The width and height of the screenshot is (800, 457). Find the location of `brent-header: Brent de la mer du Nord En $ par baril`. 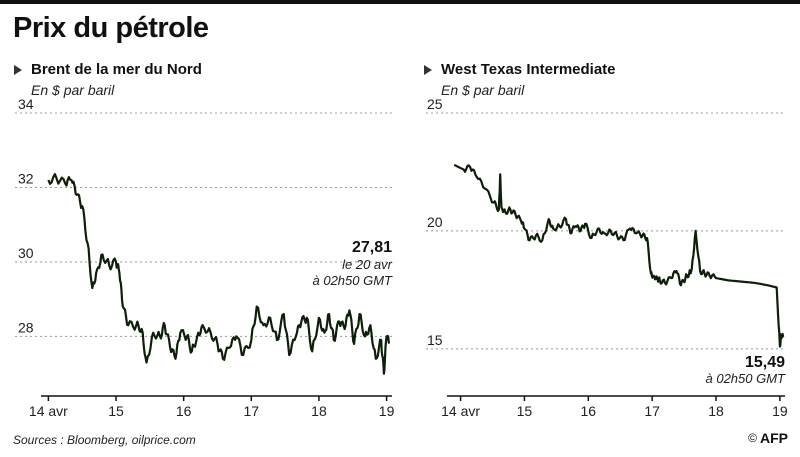

brent-header: Brent de la mer du Nord En $ par baril is located at coordinates (108, 79).